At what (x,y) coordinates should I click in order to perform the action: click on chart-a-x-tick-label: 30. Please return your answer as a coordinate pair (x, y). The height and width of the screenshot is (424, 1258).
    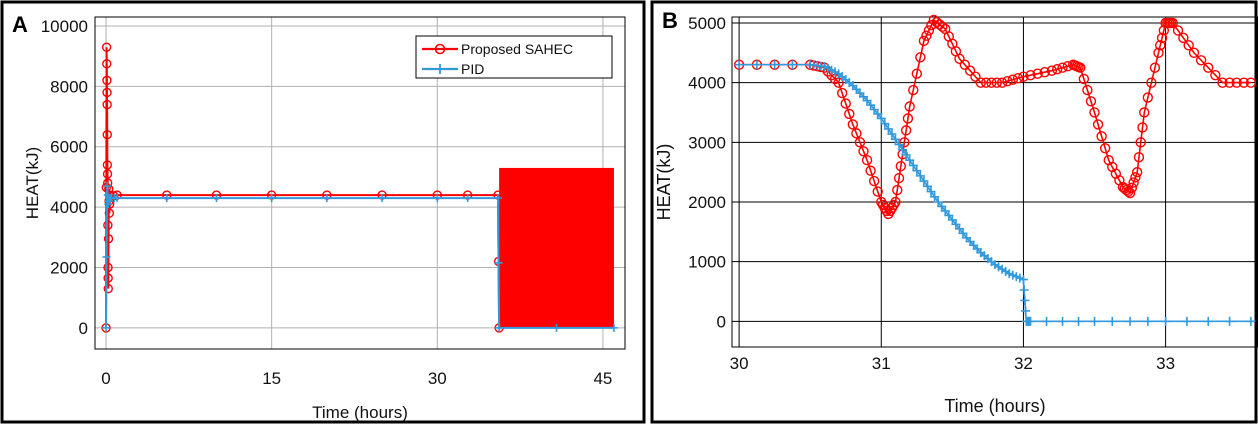
    Looking at the image, I should click on (437, 378).